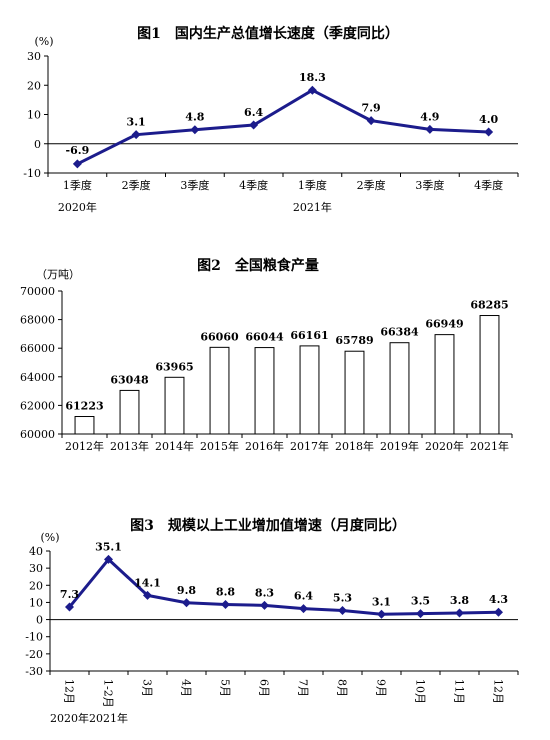  Describe the element at coordinates (37, 434) in the screenshot. I see `y-tick-label: 60000` at that location.